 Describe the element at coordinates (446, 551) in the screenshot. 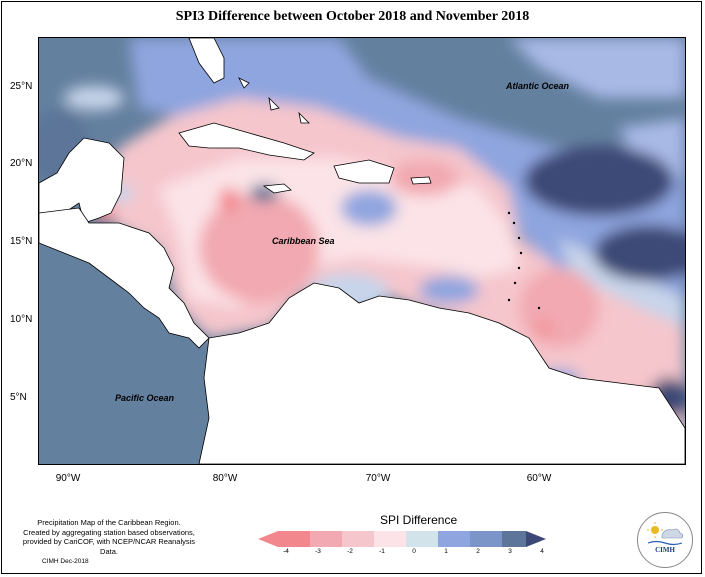

I see `legend-tick: 1` at that location.